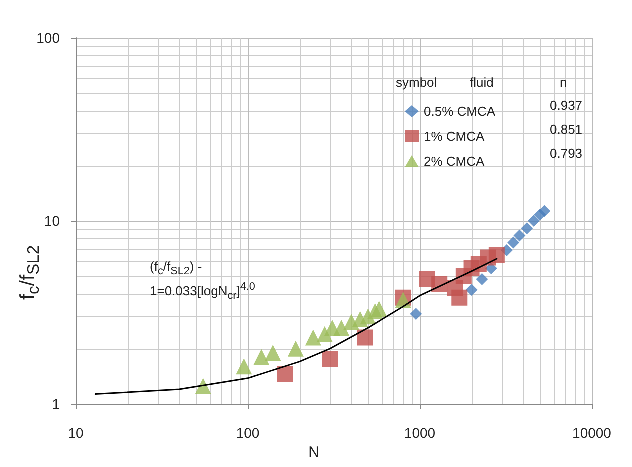 This screenshot has width=632, height=467. Describe the element at coordinates (52, 221) in the screenshot. I see `y-tick-label: 10` at that location.